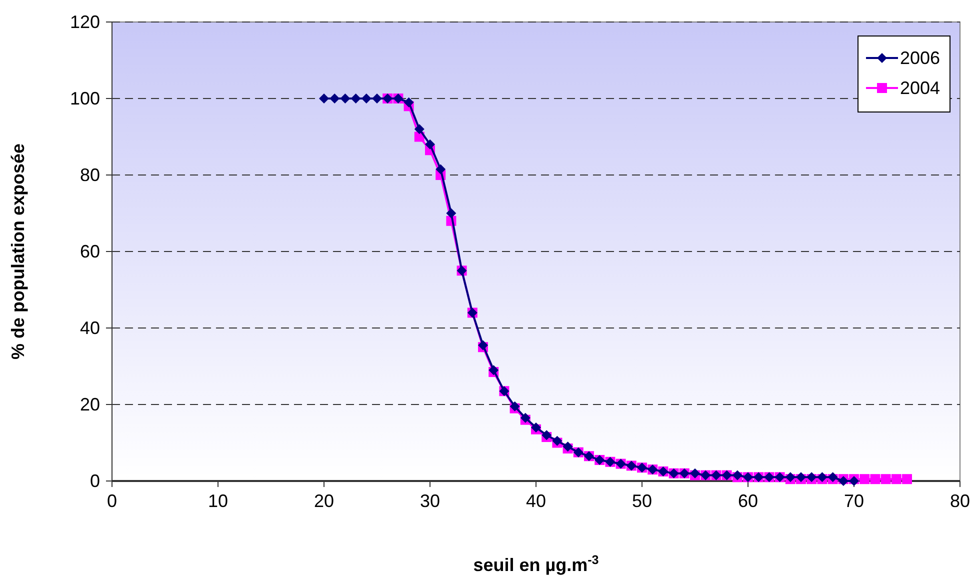 This screenshot has width=978, height=583. I want to click on y-tick-label: 60, so click(90, 252).